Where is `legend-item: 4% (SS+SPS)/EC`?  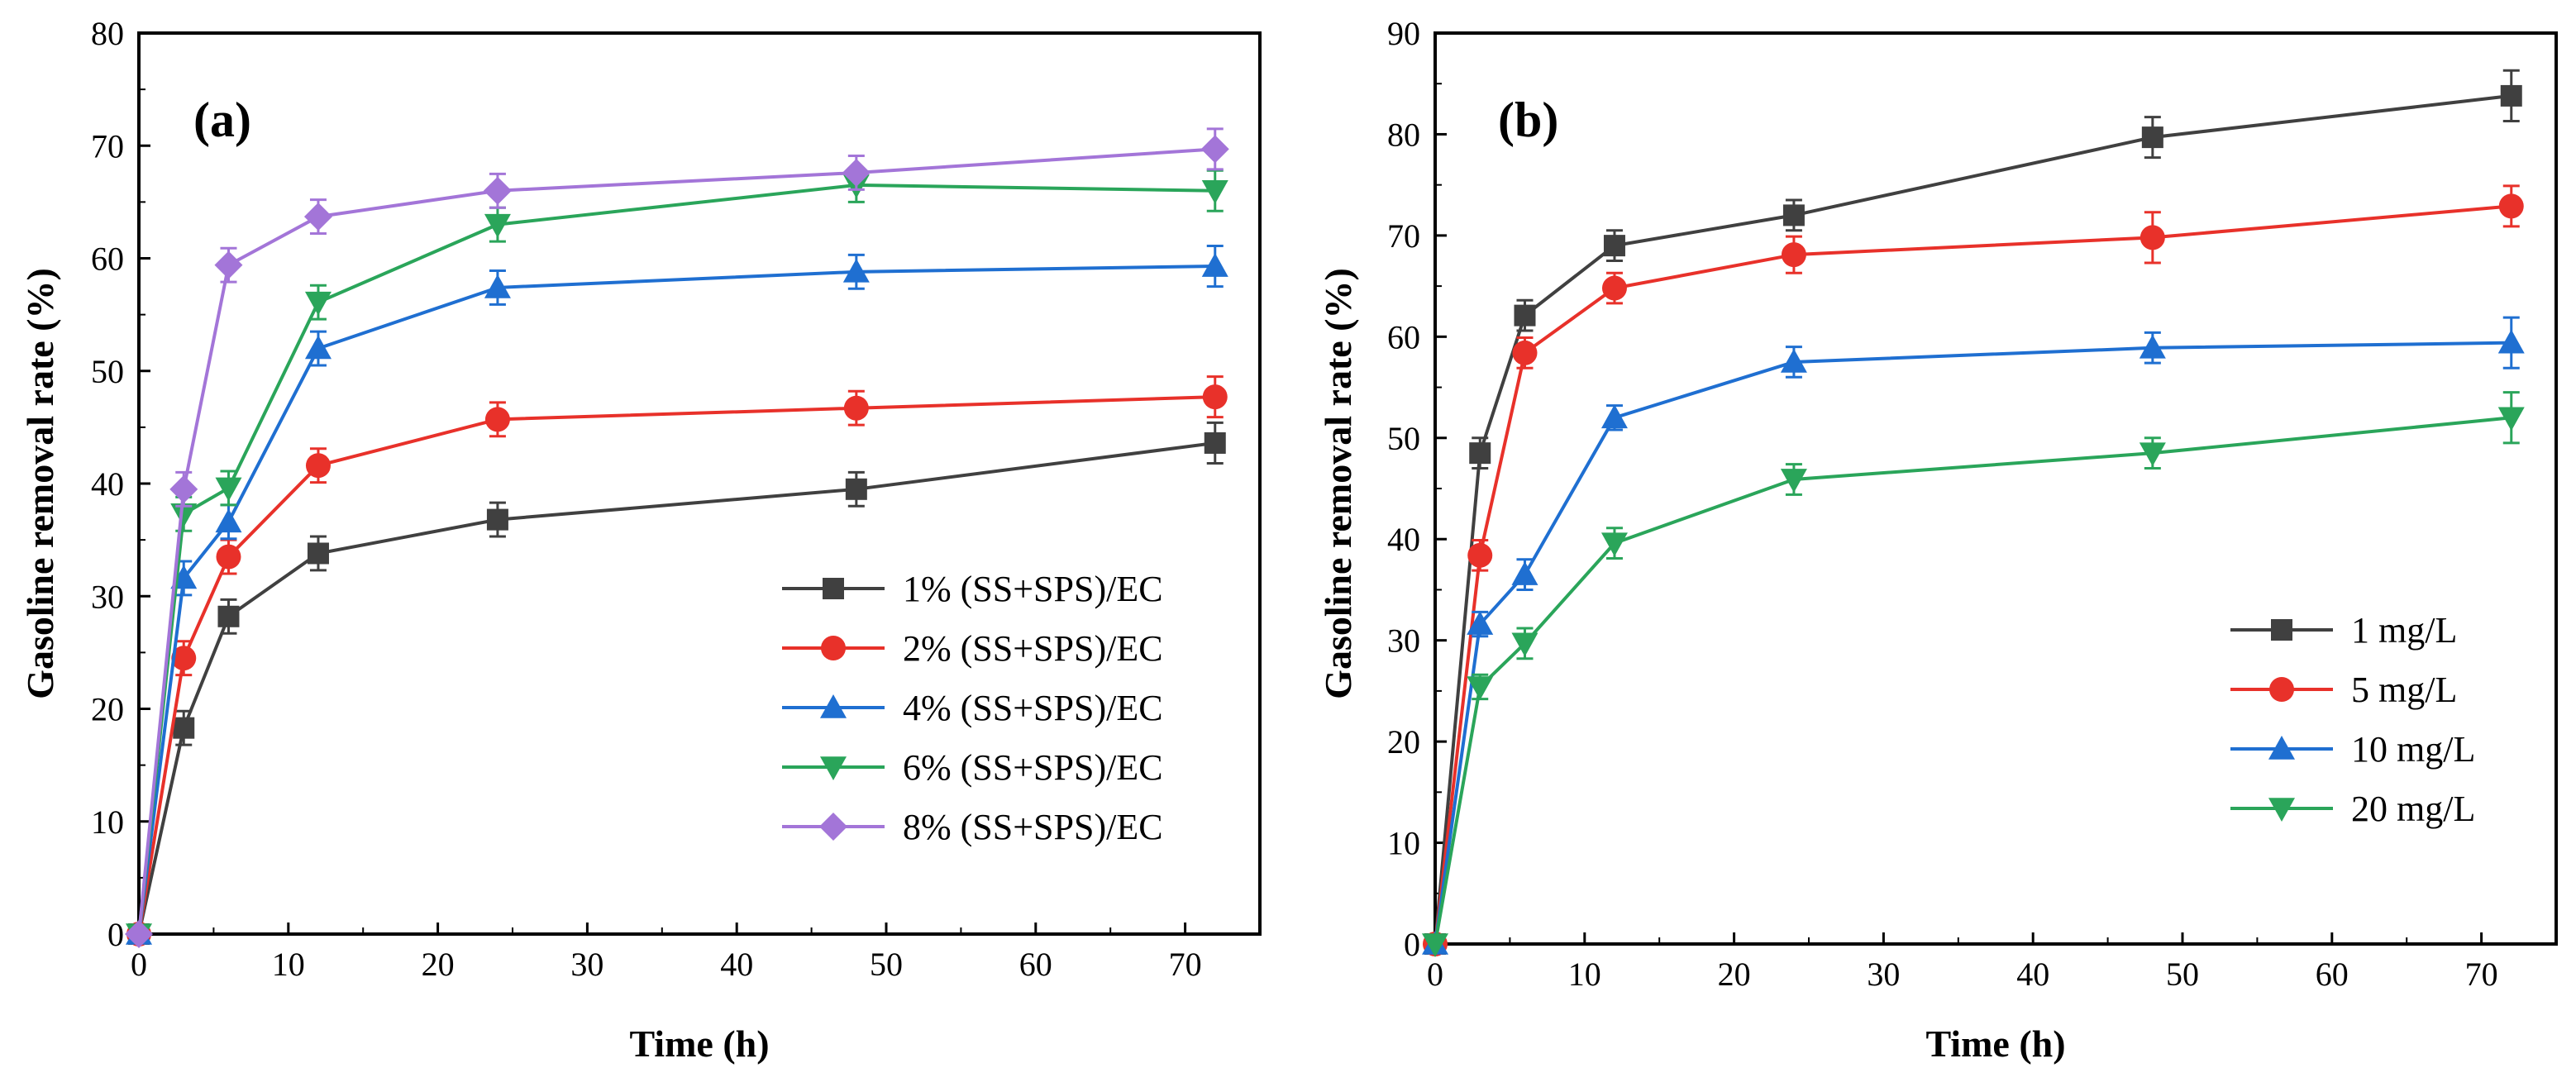 legend-item: 4% (SS+SPS)/EC is located at coordinates (973, 708).